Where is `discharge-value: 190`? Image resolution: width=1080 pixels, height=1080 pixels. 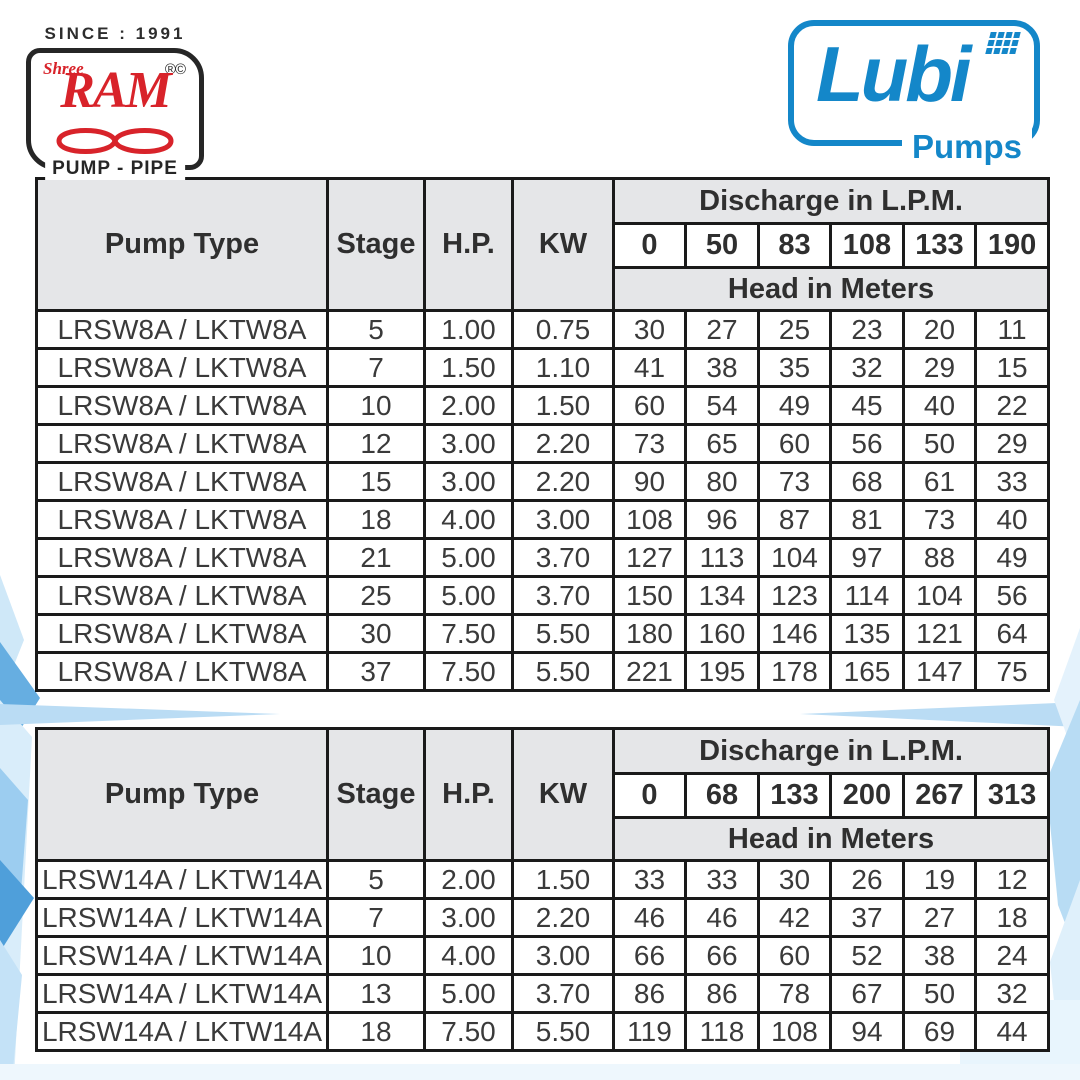 discharge-value: 190 is located at coordinates (1012, 245).